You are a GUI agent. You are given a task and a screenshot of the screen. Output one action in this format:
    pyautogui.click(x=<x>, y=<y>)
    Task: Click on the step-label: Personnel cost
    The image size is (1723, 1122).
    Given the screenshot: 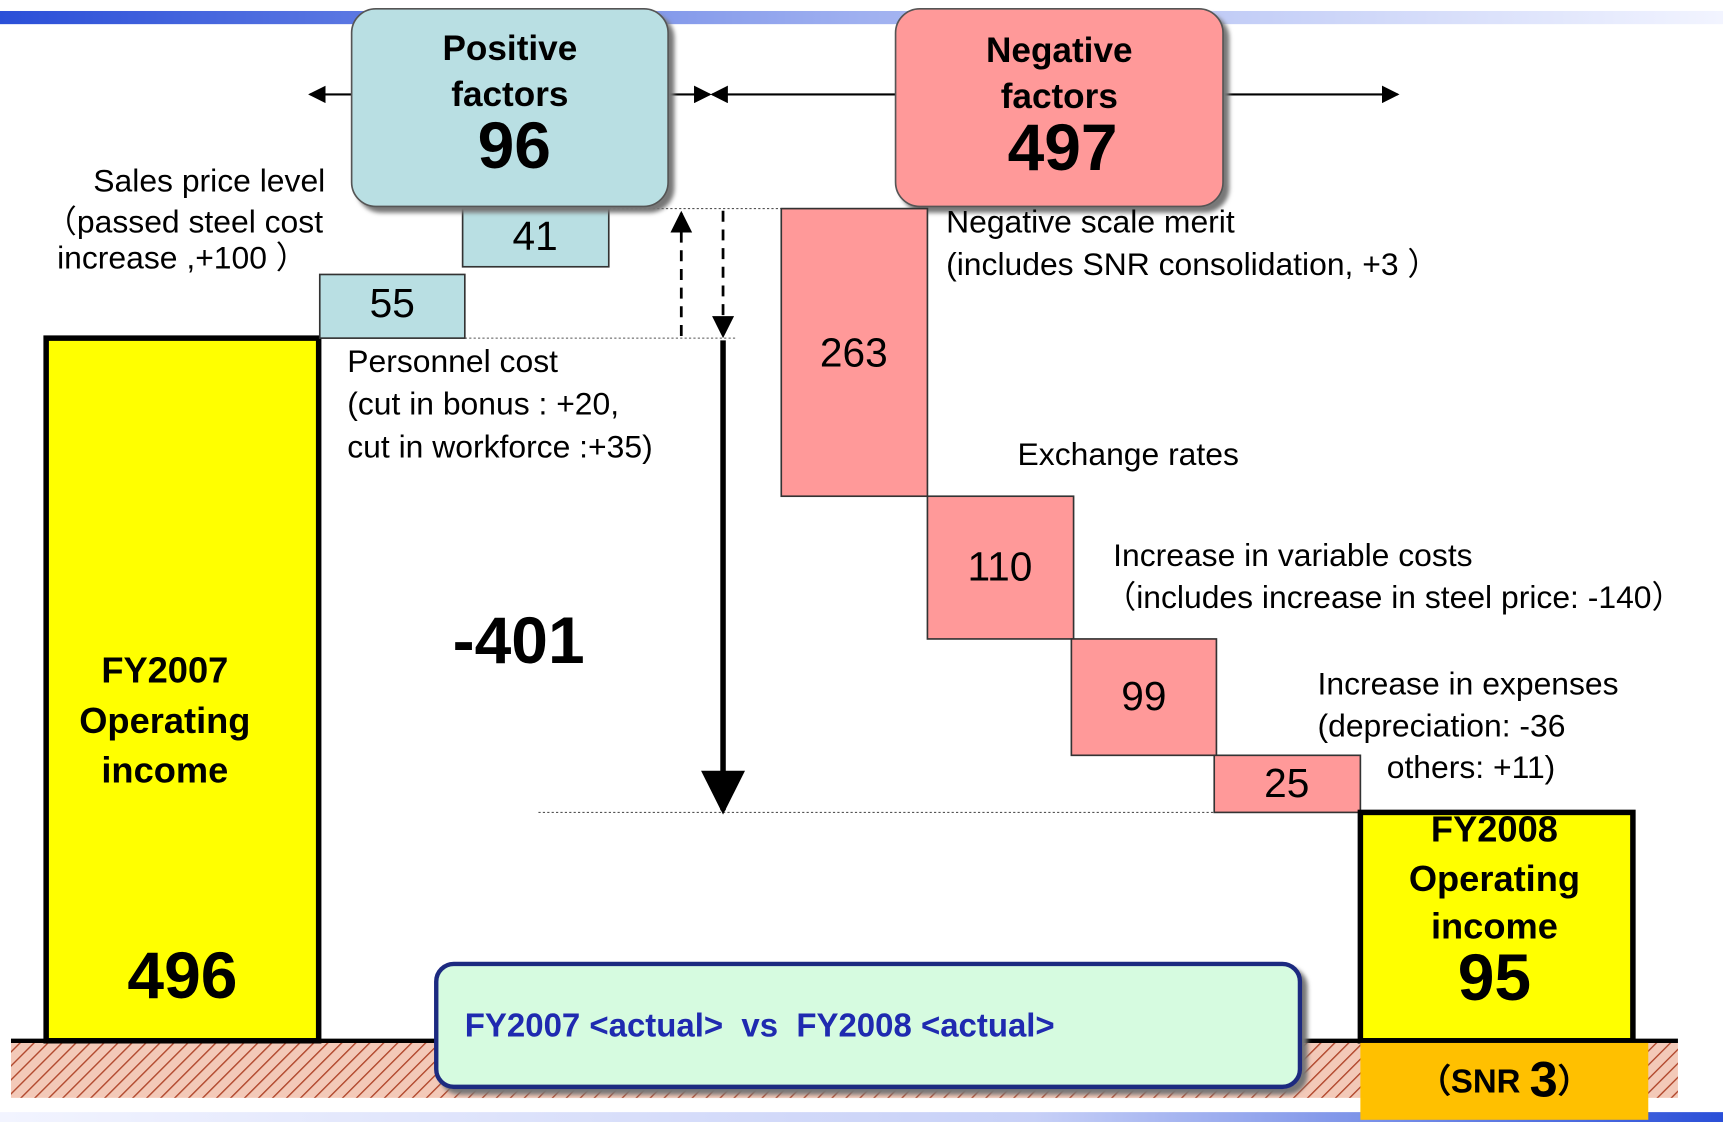 What is the action you would take?
    pyautogui.click(x=452, y=361)
    